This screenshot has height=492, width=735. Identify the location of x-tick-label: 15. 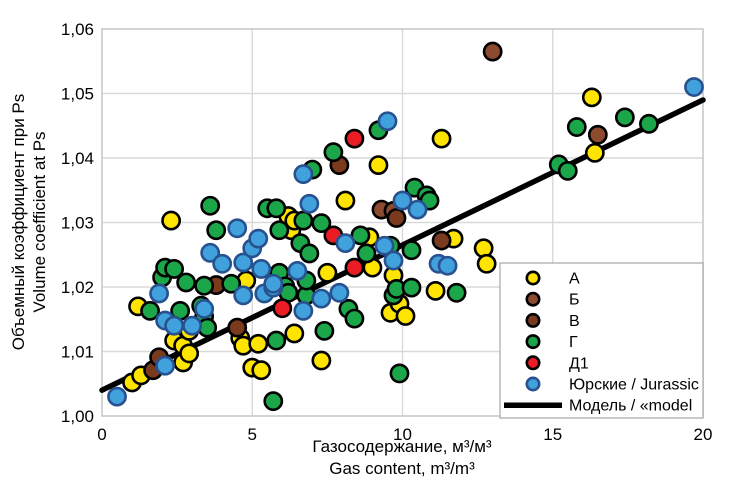
(552, 434).